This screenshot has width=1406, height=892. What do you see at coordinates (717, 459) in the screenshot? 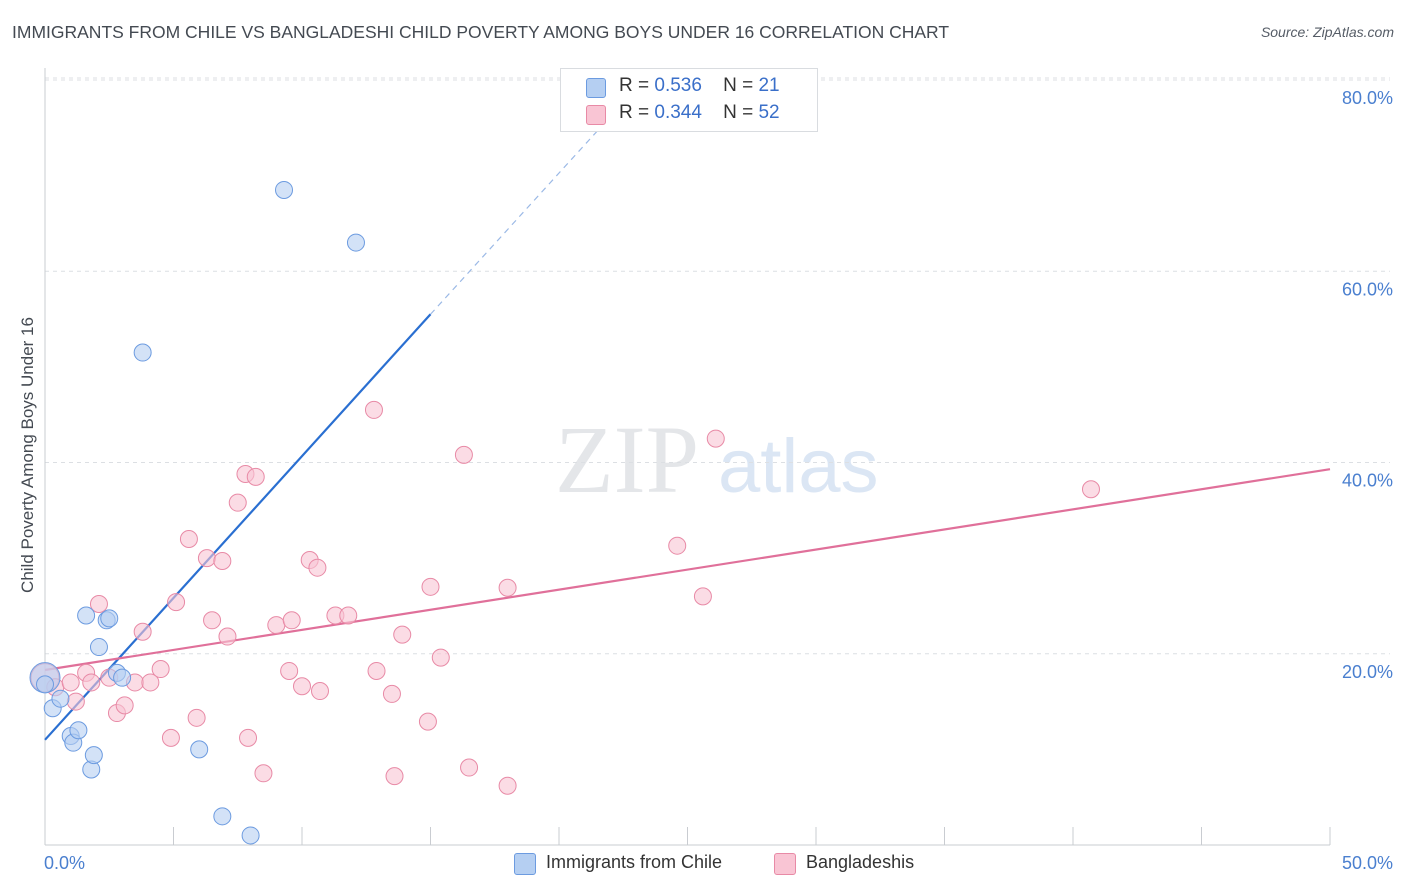
I see `watermark: ZIP atlas` at bounding box center [717, 459].